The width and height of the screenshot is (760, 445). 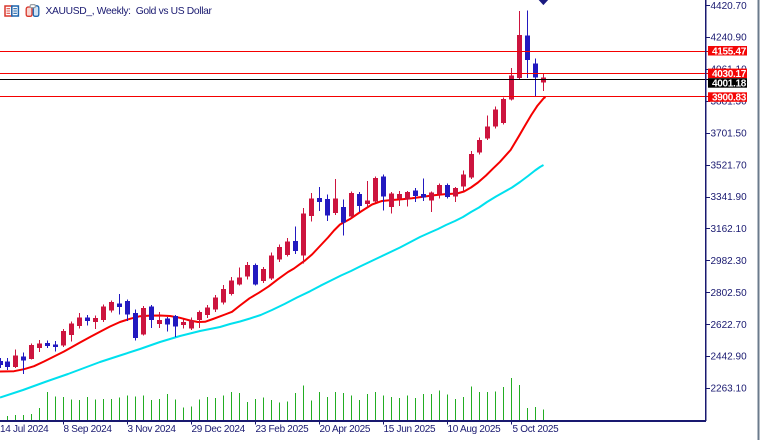 I want to click on svg-text: 14 Jul 2024, so click(x=24, y=429).